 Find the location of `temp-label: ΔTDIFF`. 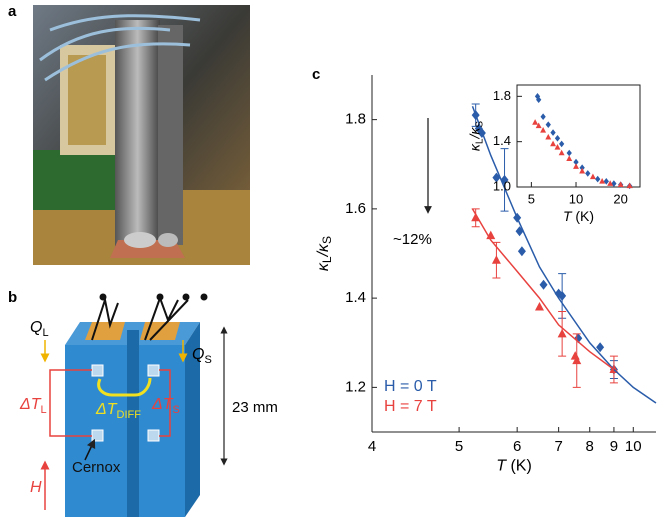

temp-label: ΔTDIFF is located at coordinates (118, 411).